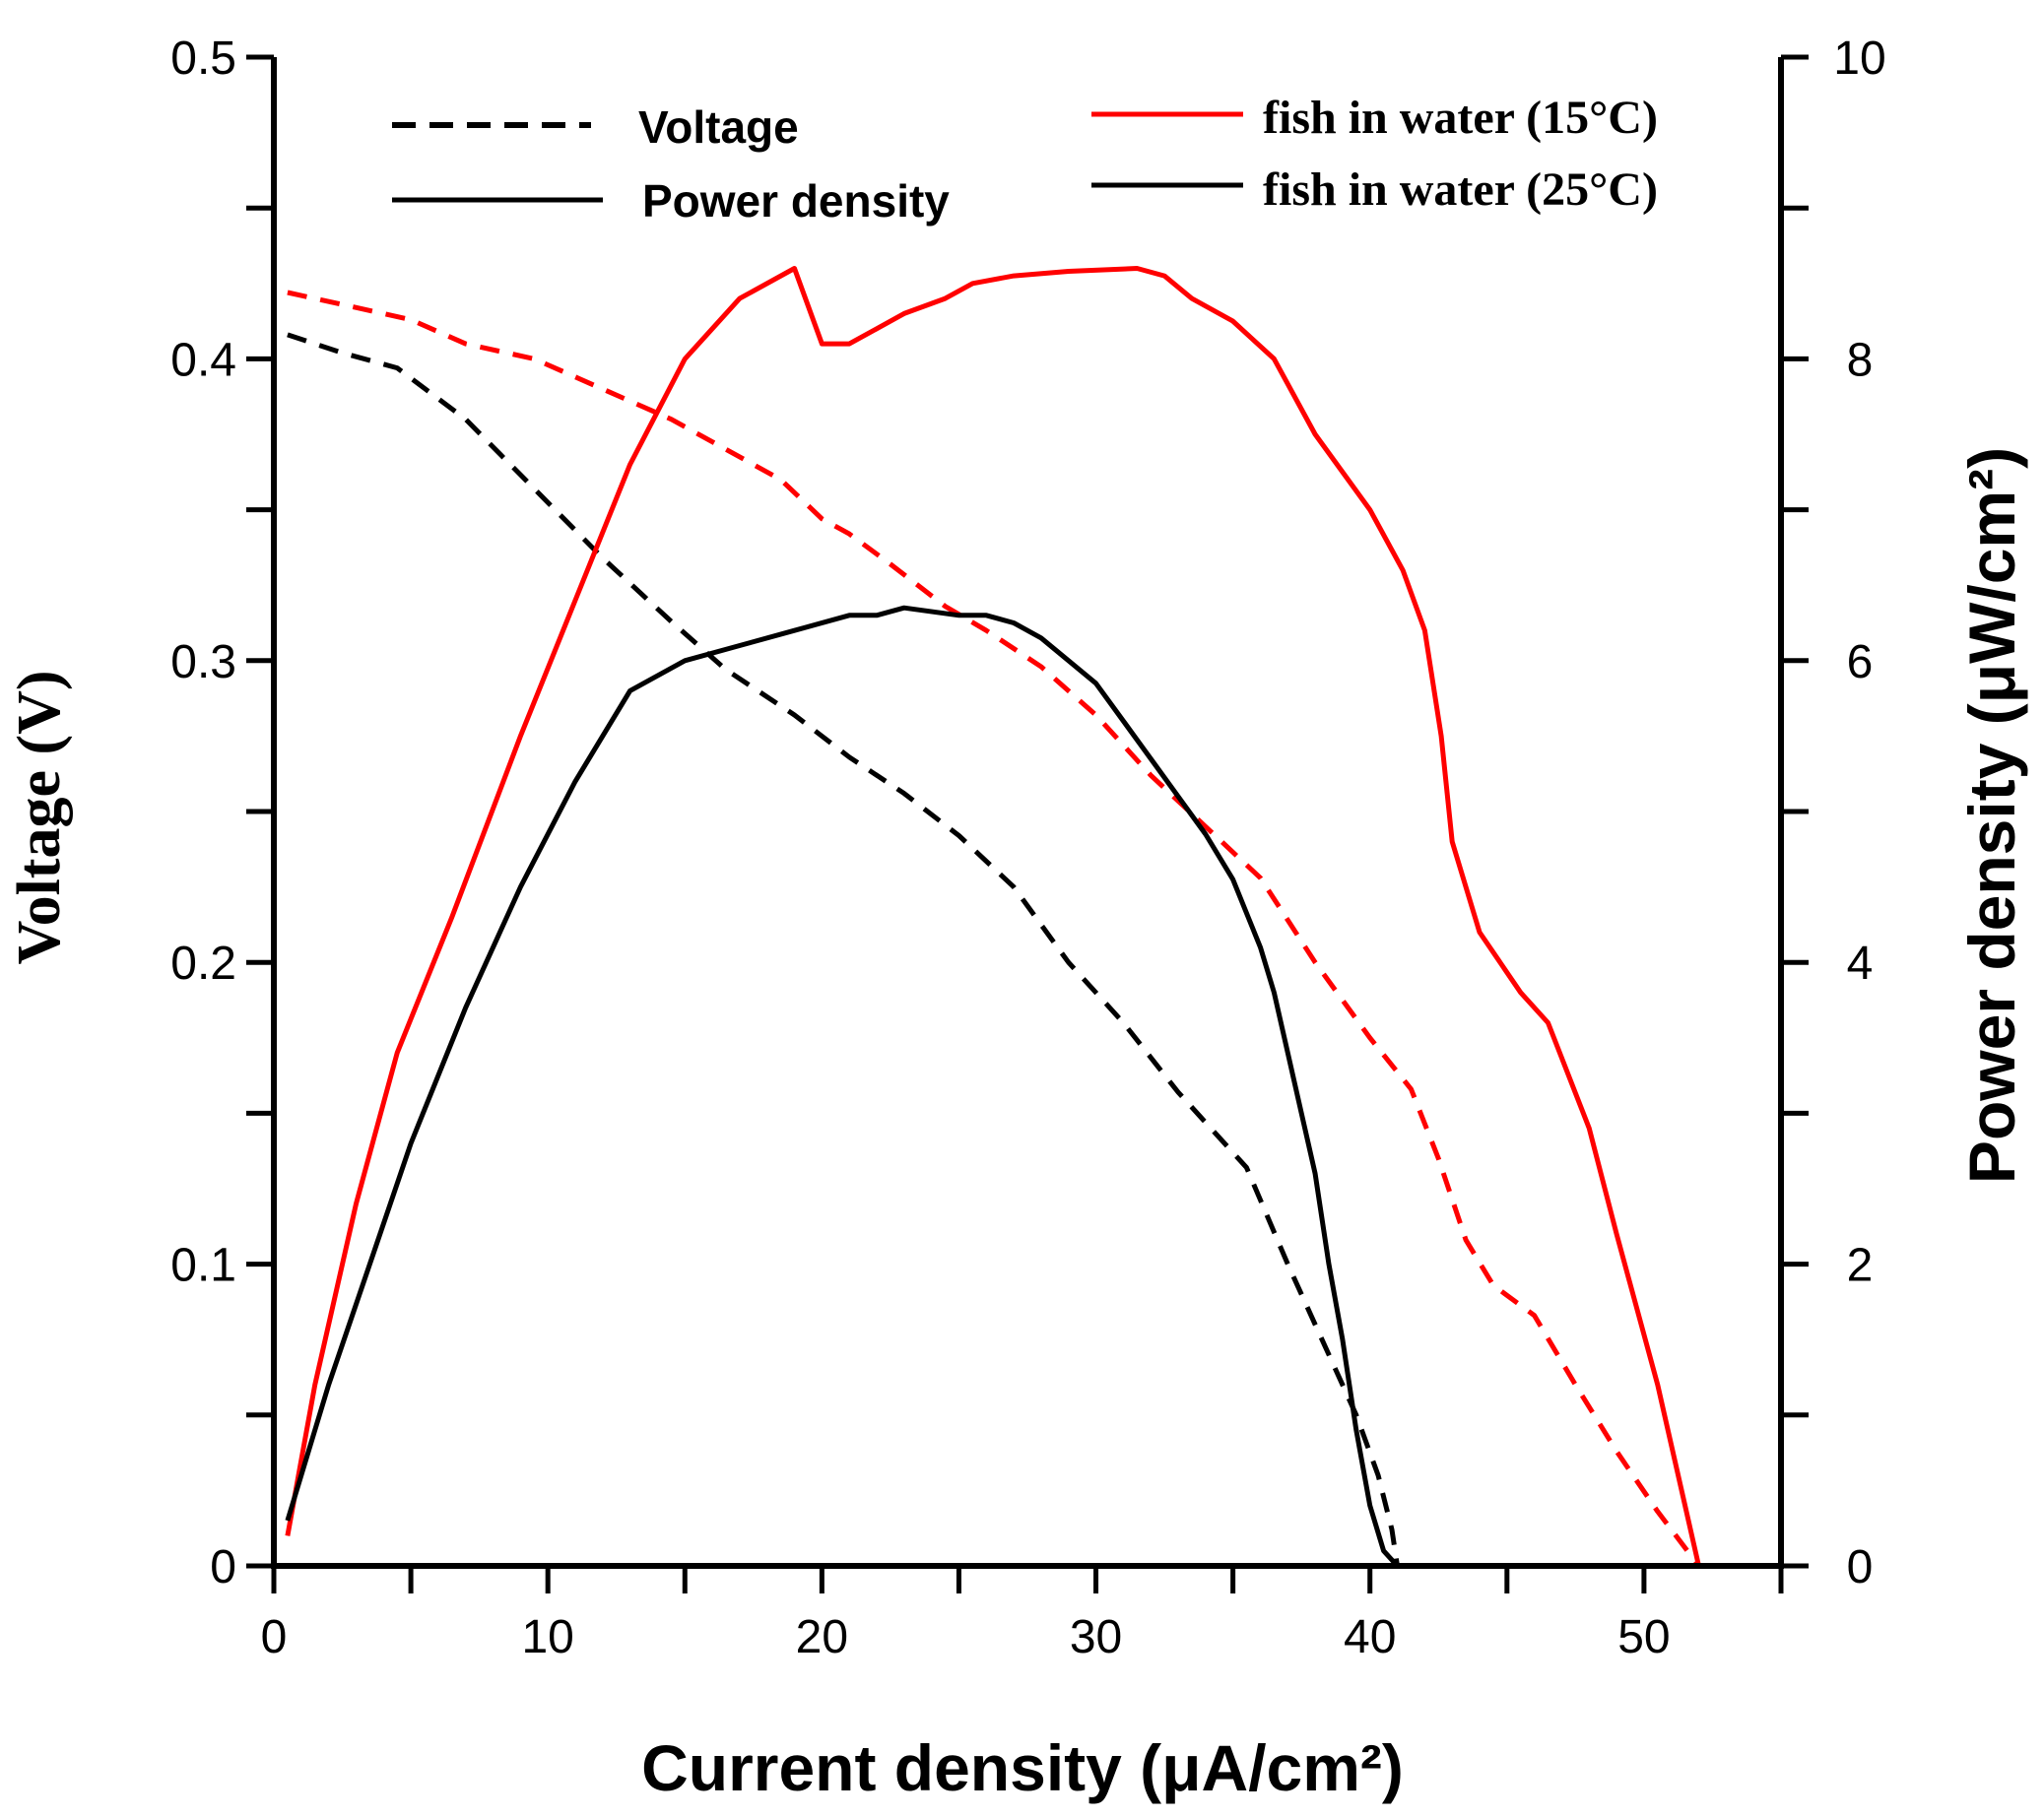 The height and width of the screenshot is (1819, 2044). I want to click on left-y-tick-label: 0.3, so click(203, 662).